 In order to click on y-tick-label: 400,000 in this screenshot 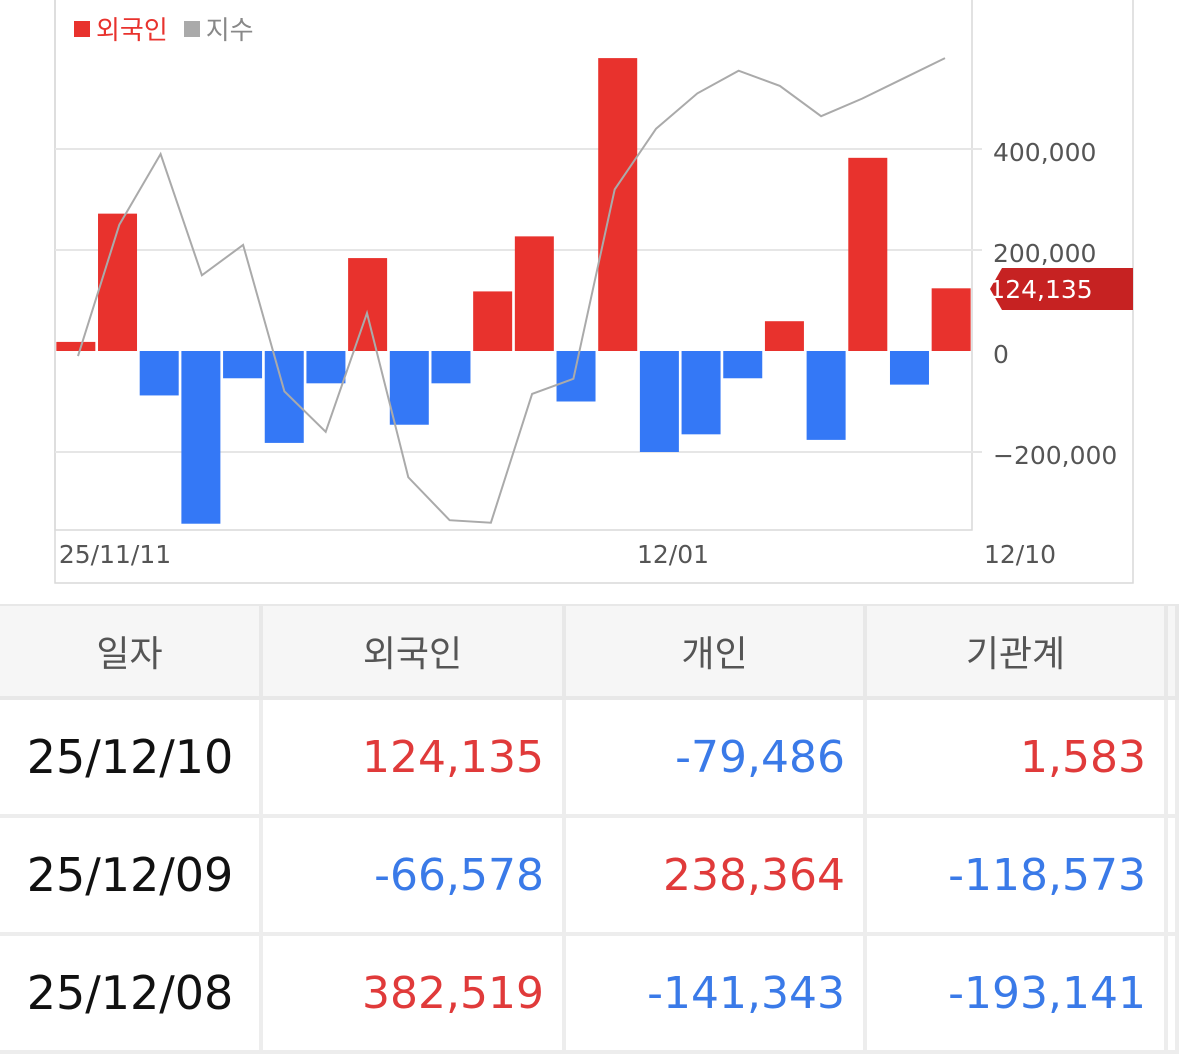, I will do `click(1044, 152)`.